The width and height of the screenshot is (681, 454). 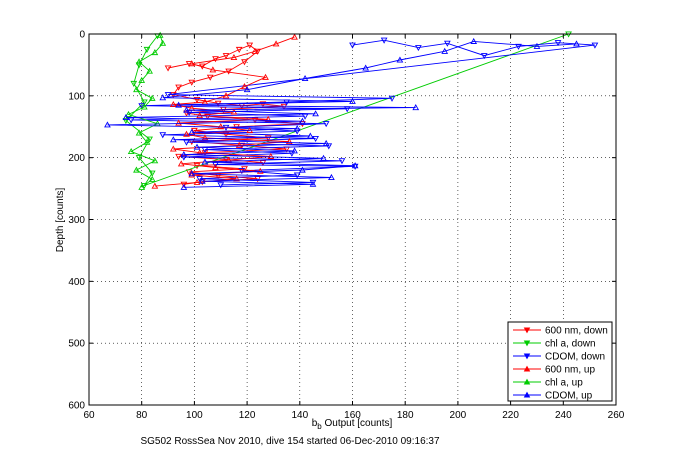 I want to click on y-tick-label: 200, so click(x=76, y=158).